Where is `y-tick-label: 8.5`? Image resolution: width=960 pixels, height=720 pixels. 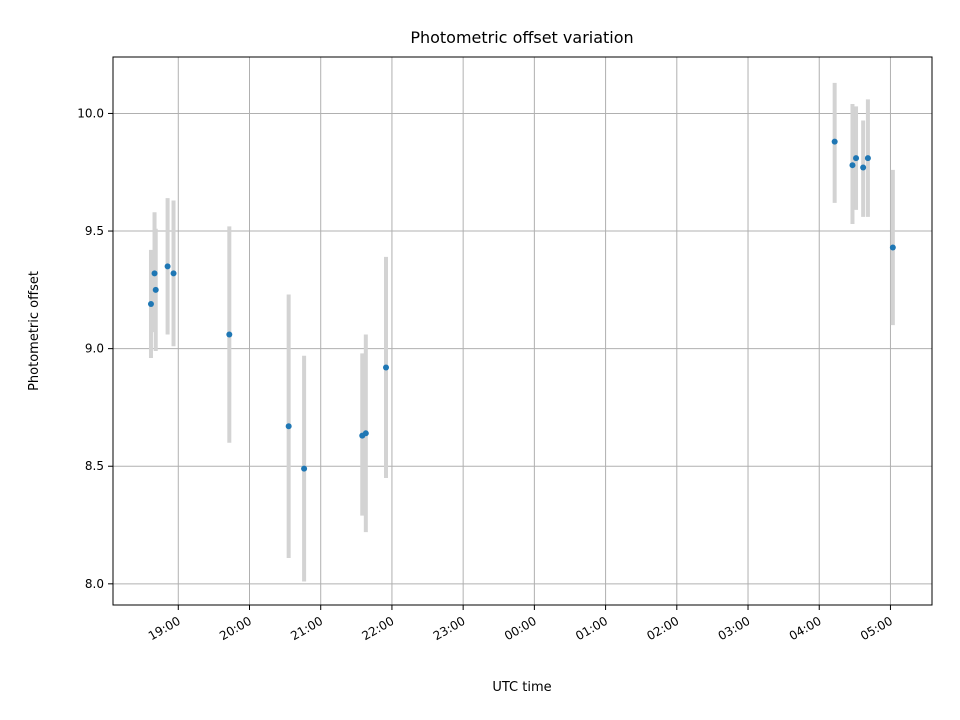
y-tick-label: 8.5 is located at coordinates (94, 466).